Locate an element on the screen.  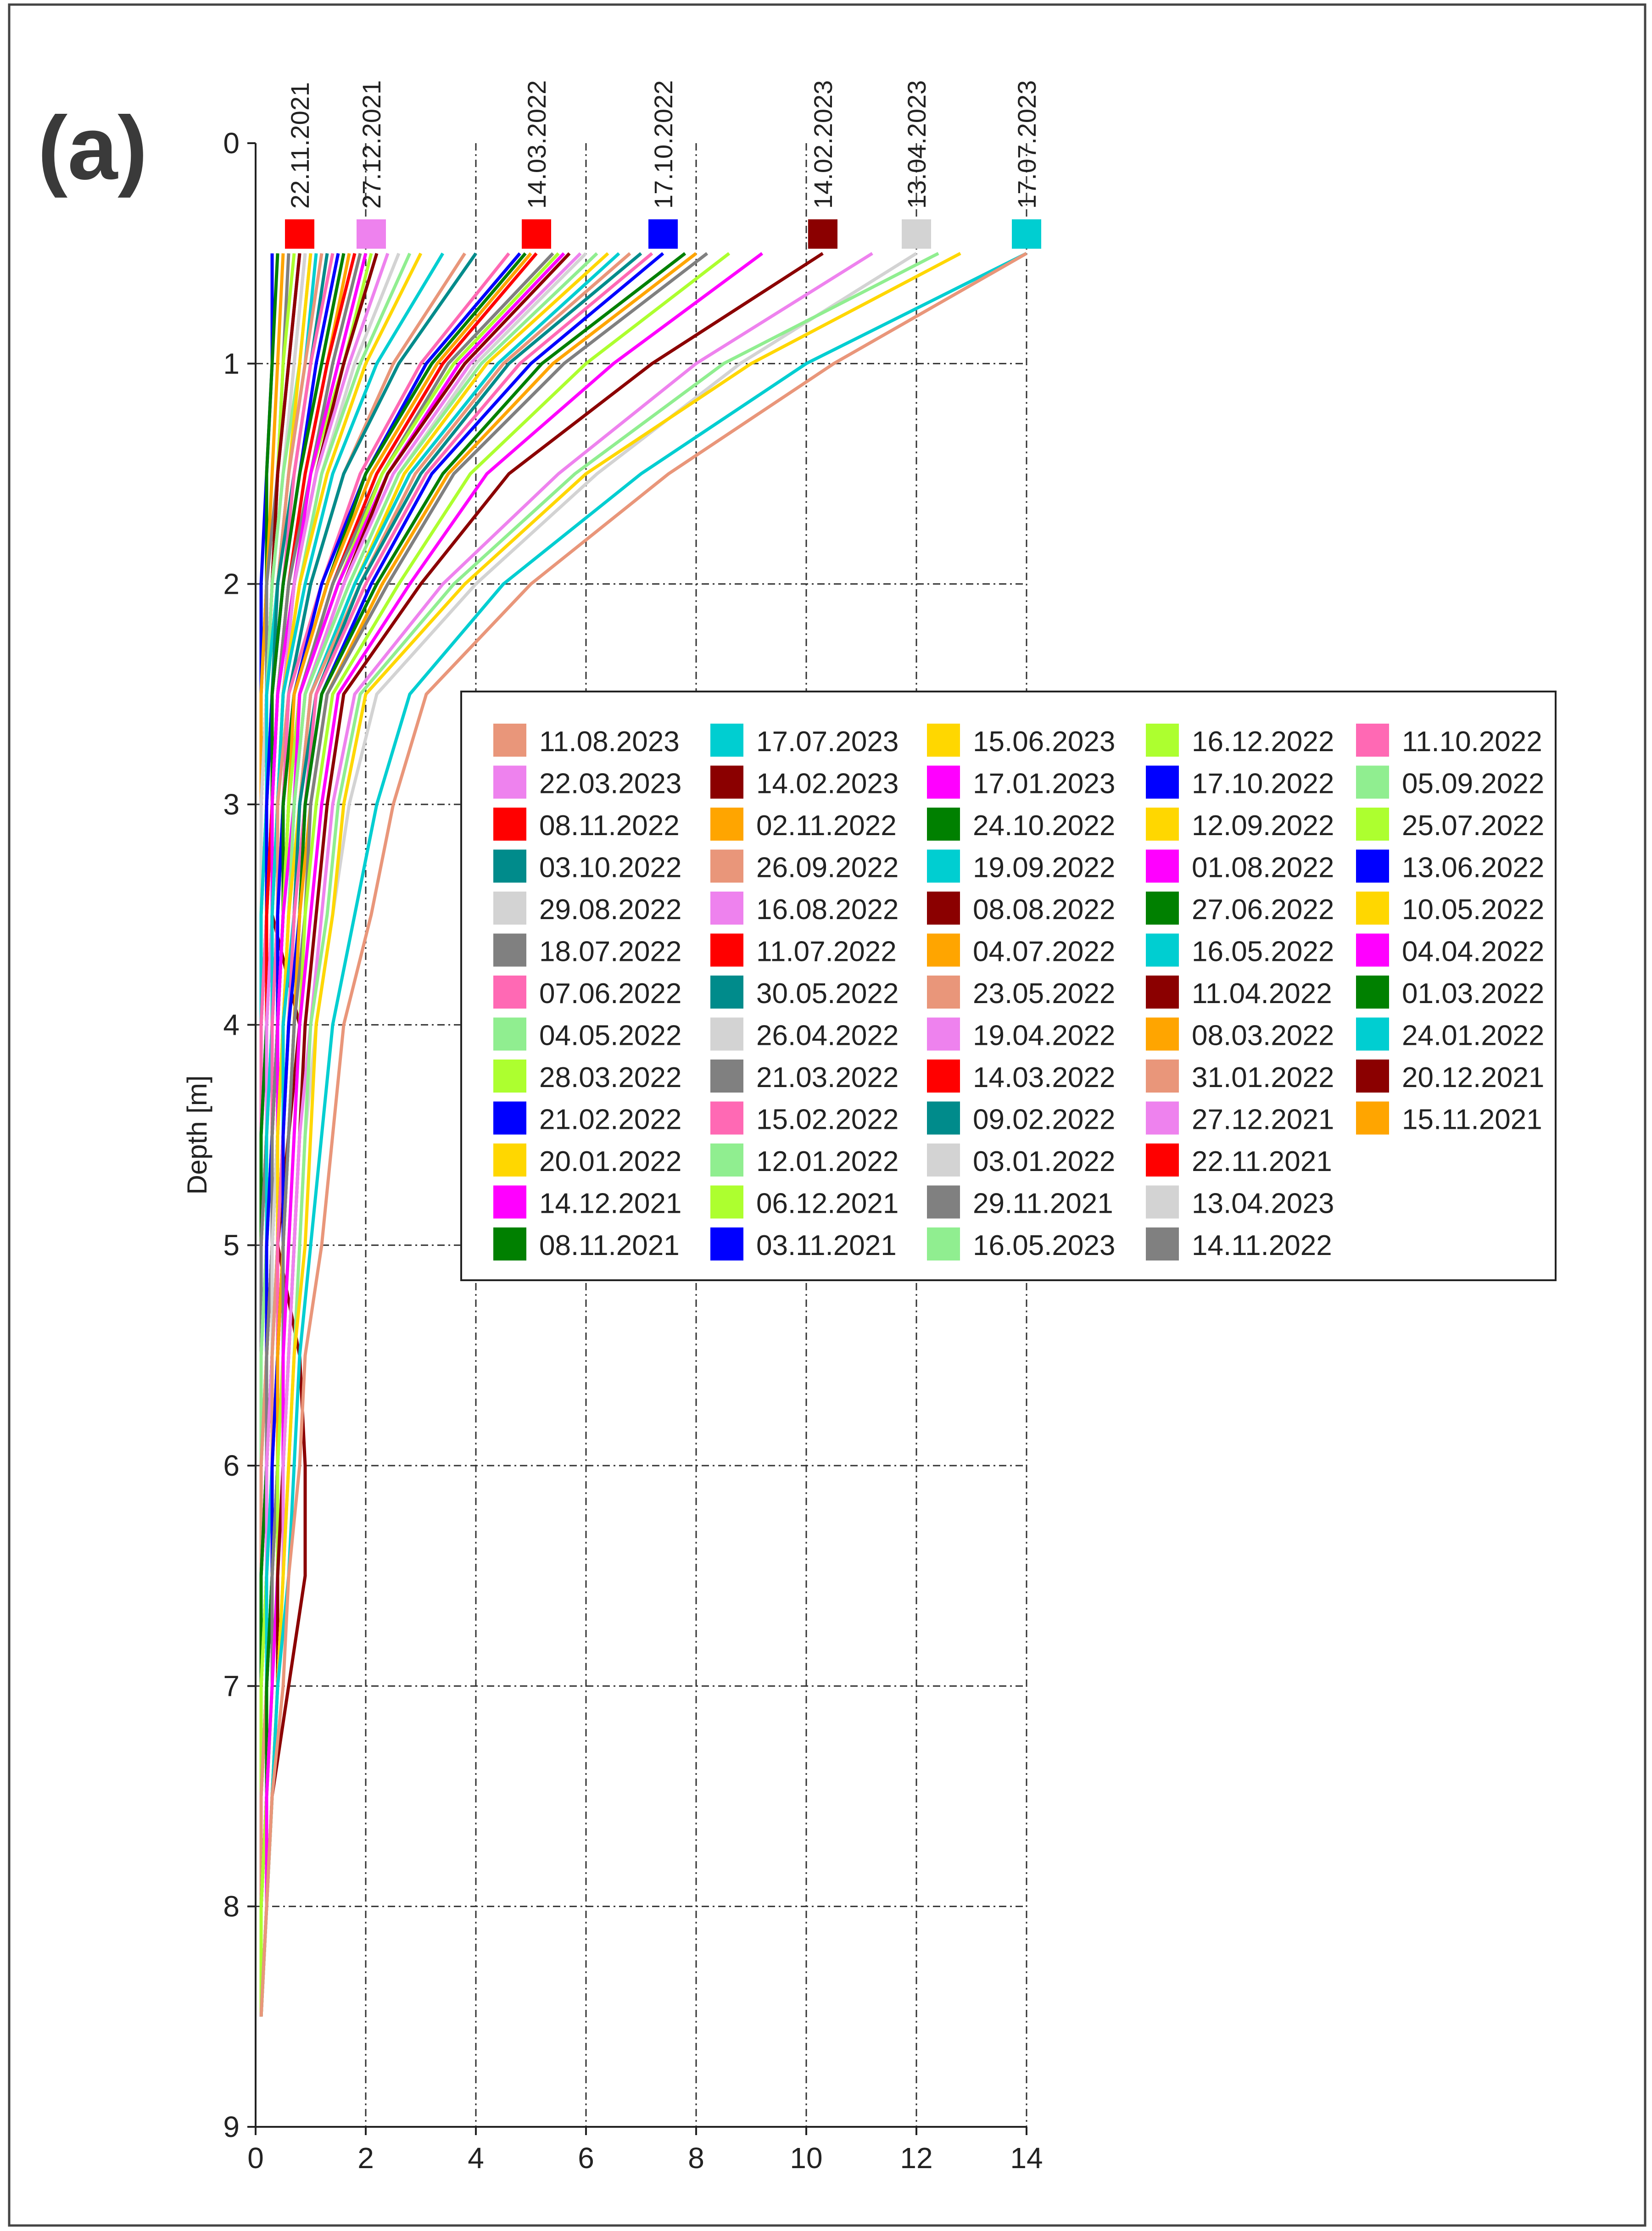
date-marker-label: 14.02.2023 is located at coordinates (823, 144).